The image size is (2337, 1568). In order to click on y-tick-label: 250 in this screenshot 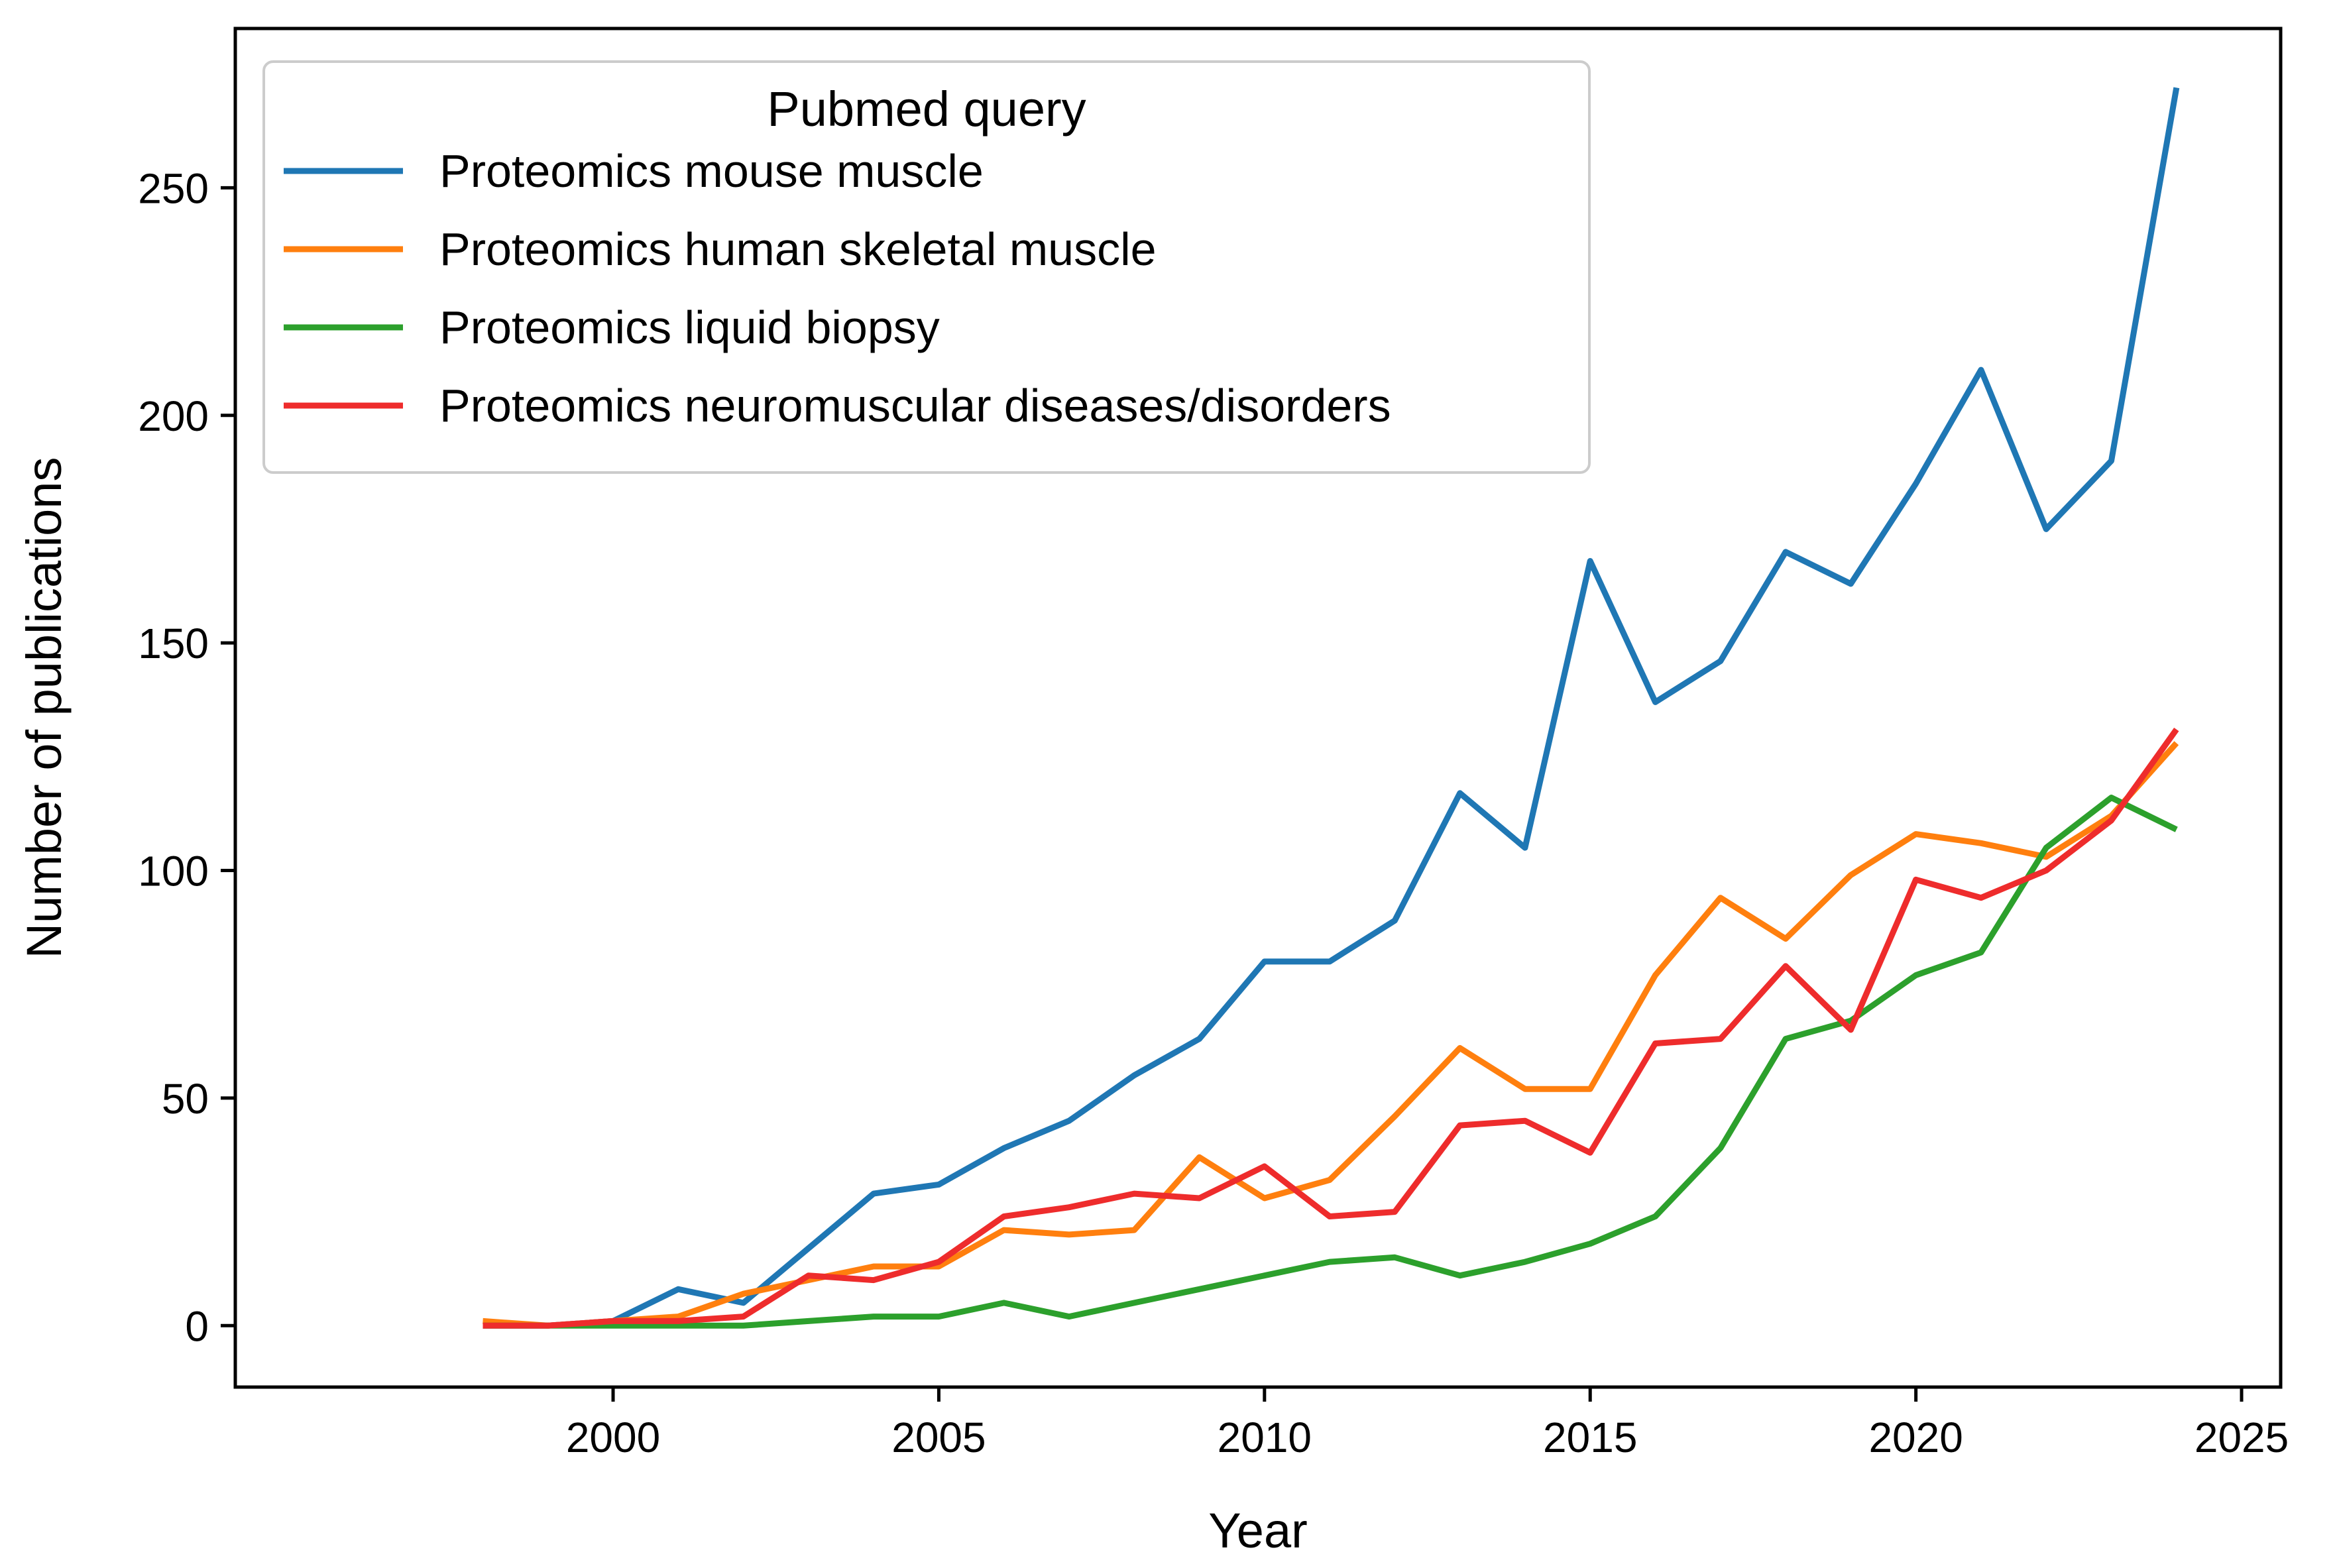, I will do `click(173, 188)`.